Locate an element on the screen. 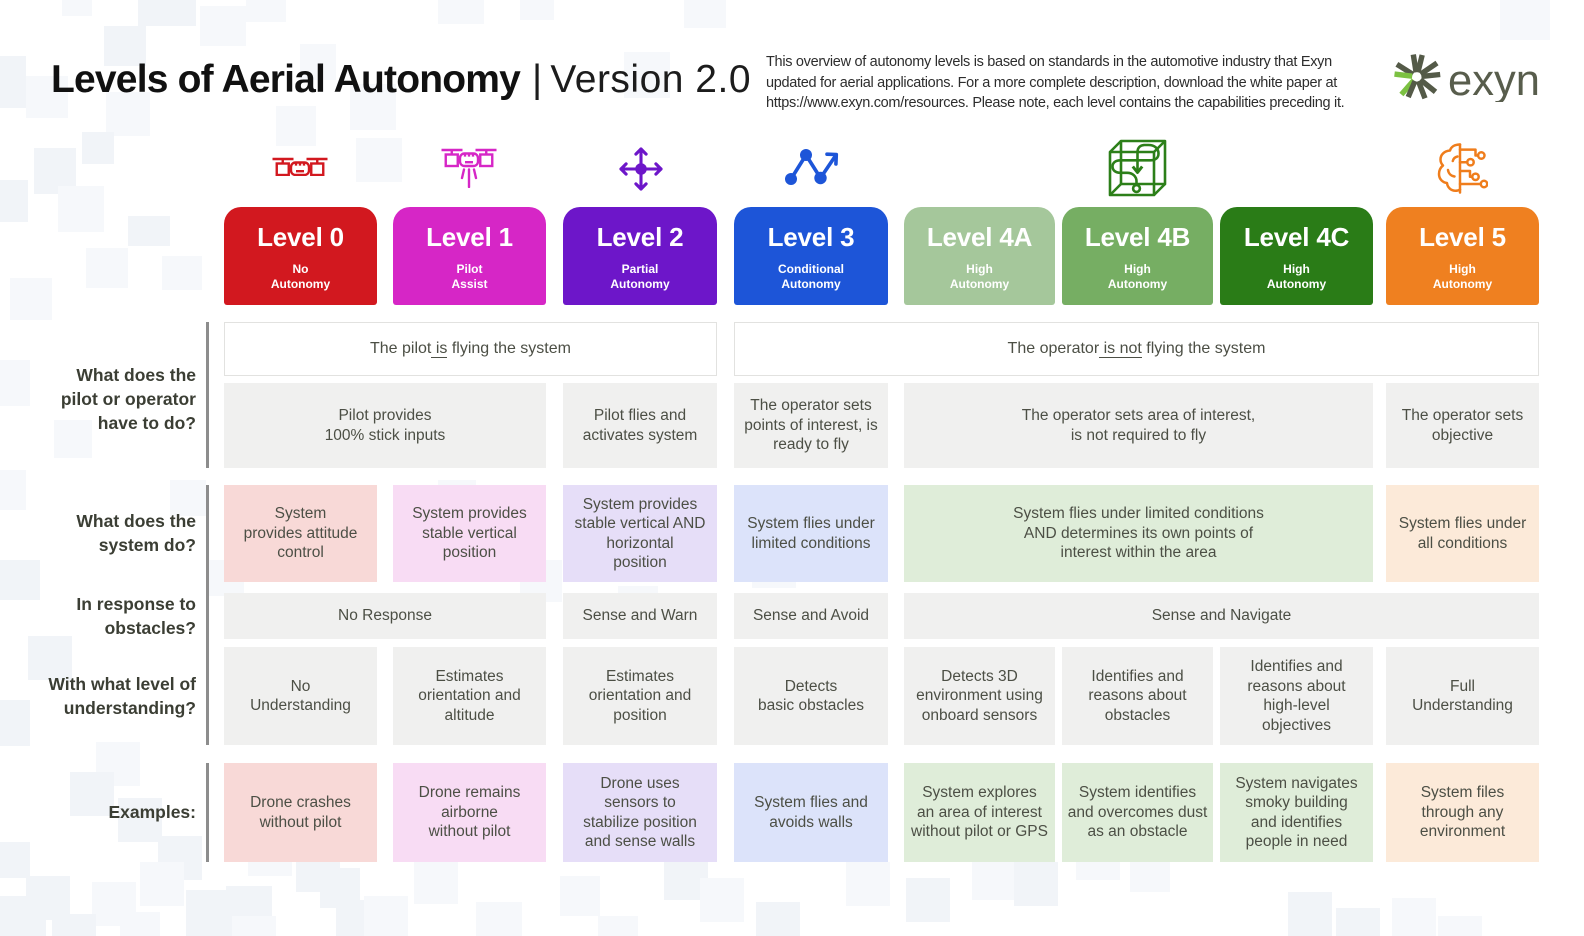 The image size is (1584, 936). svg-text: exyn is located at coordinates (1494, 79).